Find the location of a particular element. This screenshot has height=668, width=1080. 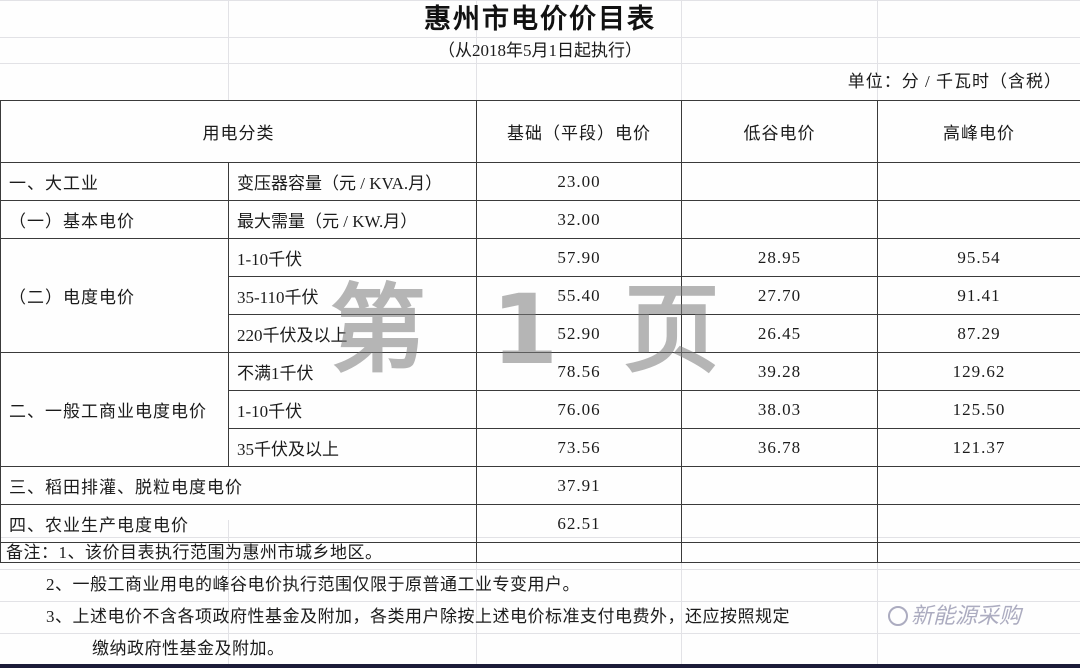

row-item-label: 220千伏及以上 is located at coordinates (352, 333).